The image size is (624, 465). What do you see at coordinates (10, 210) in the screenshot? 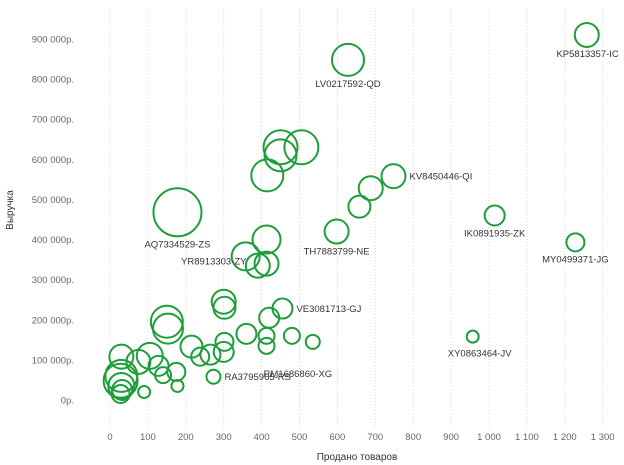
I see `y-axis-title: Выручка` at bounding box center [10, 210].